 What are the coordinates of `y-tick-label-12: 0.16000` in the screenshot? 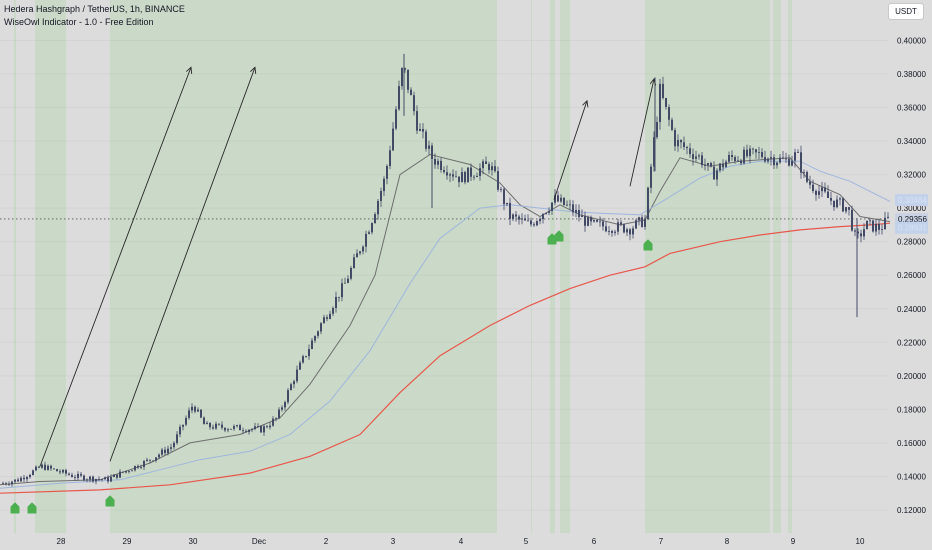 It's located at (911, 443).